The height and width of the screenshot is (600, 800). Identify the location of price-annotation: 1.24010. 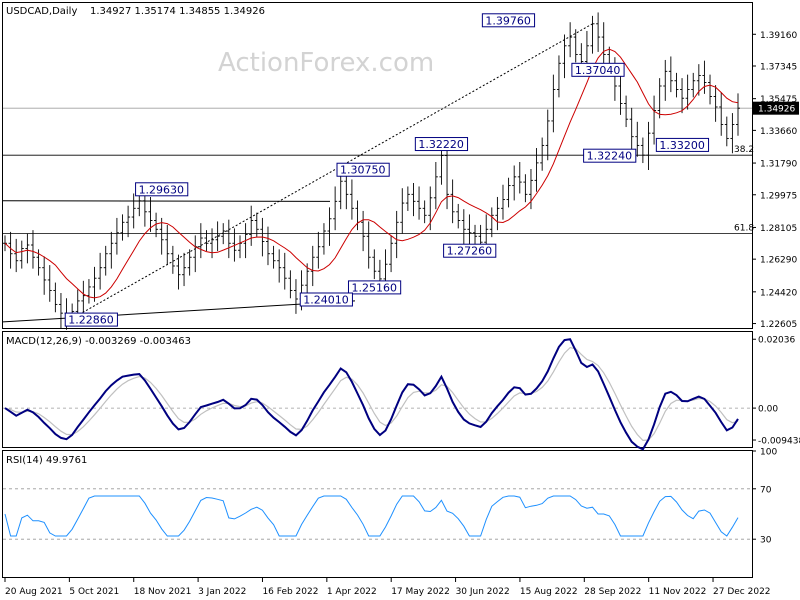
(326, 299).